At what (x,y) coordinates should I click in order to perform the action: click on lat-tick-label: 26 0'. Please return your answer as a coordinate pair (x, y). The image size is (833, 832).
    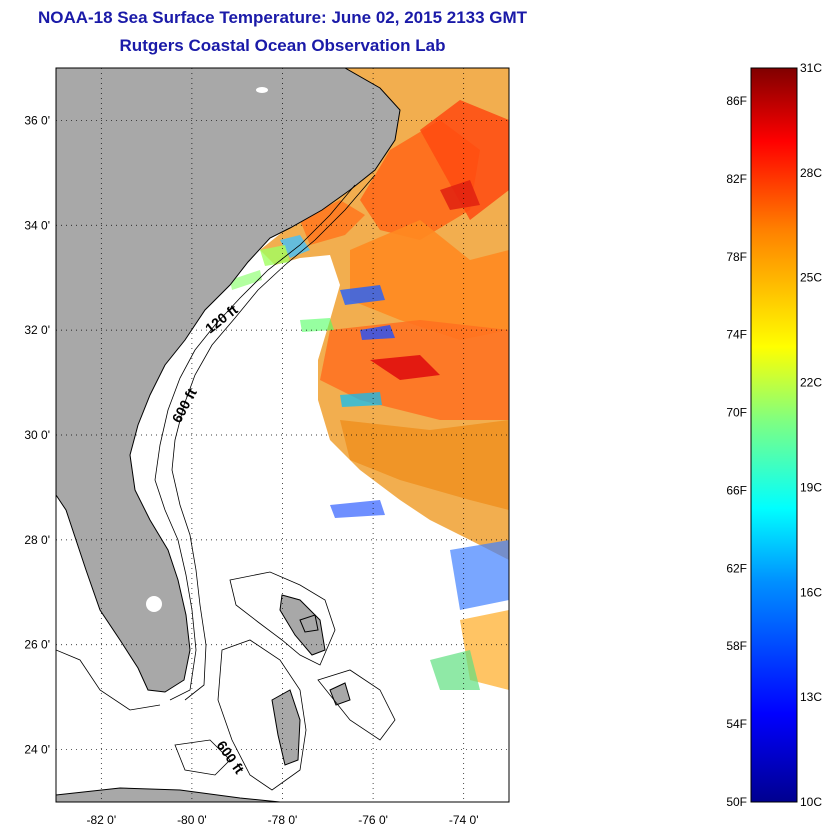
    Looking at the image, I should click on (37, 645).